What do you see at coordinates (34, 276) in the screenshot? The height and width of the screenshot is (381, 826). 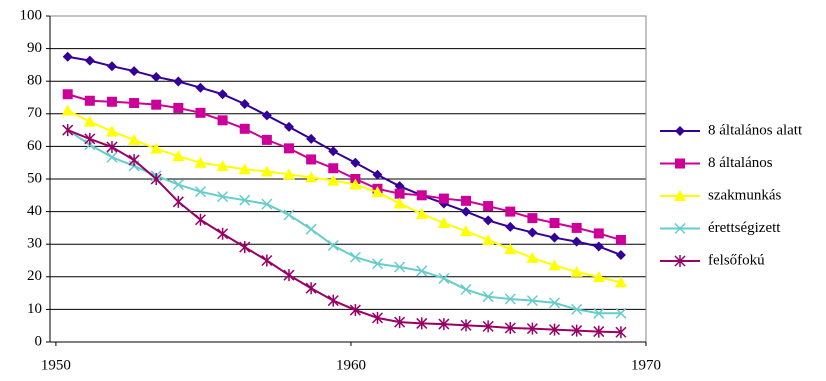 I see `y-tick-label: 20` at bounding box center [34, 276].